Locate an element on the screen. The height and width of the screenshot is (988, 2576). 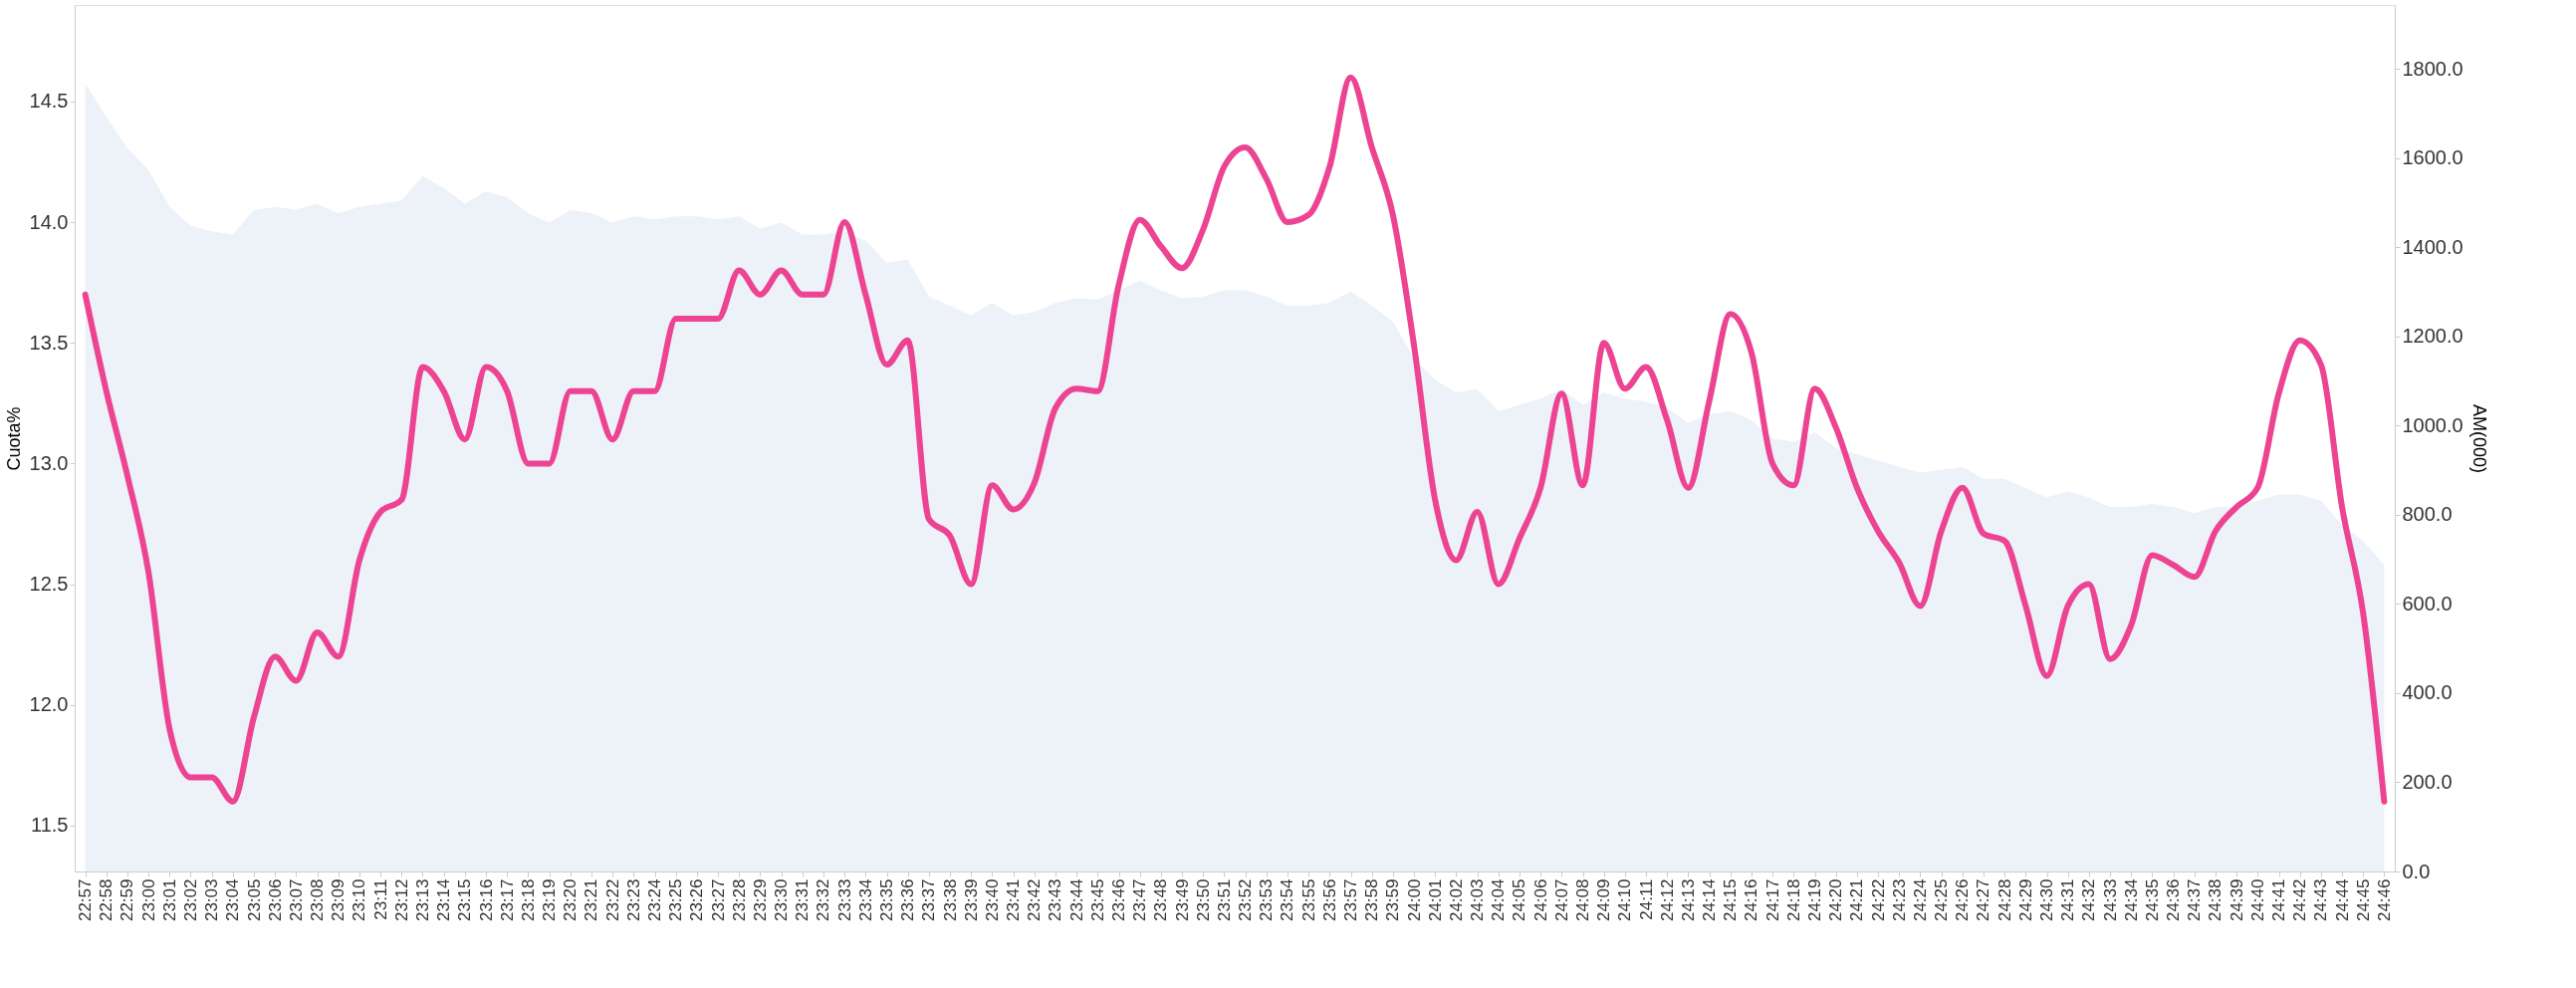
x-tick-label: 23:44 is located at coordinates (1076, 900).